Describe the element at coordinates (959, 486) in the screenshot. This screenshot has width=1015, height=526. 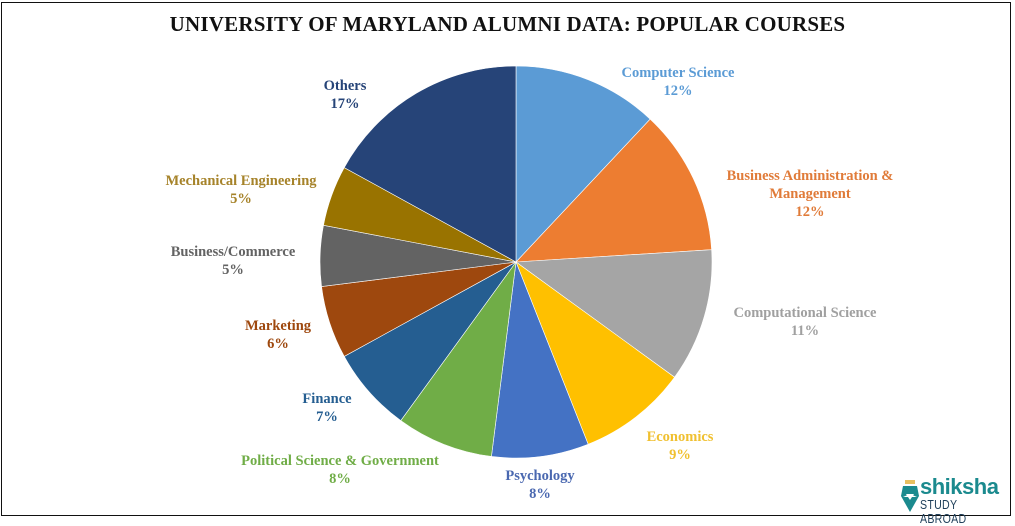
I see `logo-wordmark: shiksha` at that location.